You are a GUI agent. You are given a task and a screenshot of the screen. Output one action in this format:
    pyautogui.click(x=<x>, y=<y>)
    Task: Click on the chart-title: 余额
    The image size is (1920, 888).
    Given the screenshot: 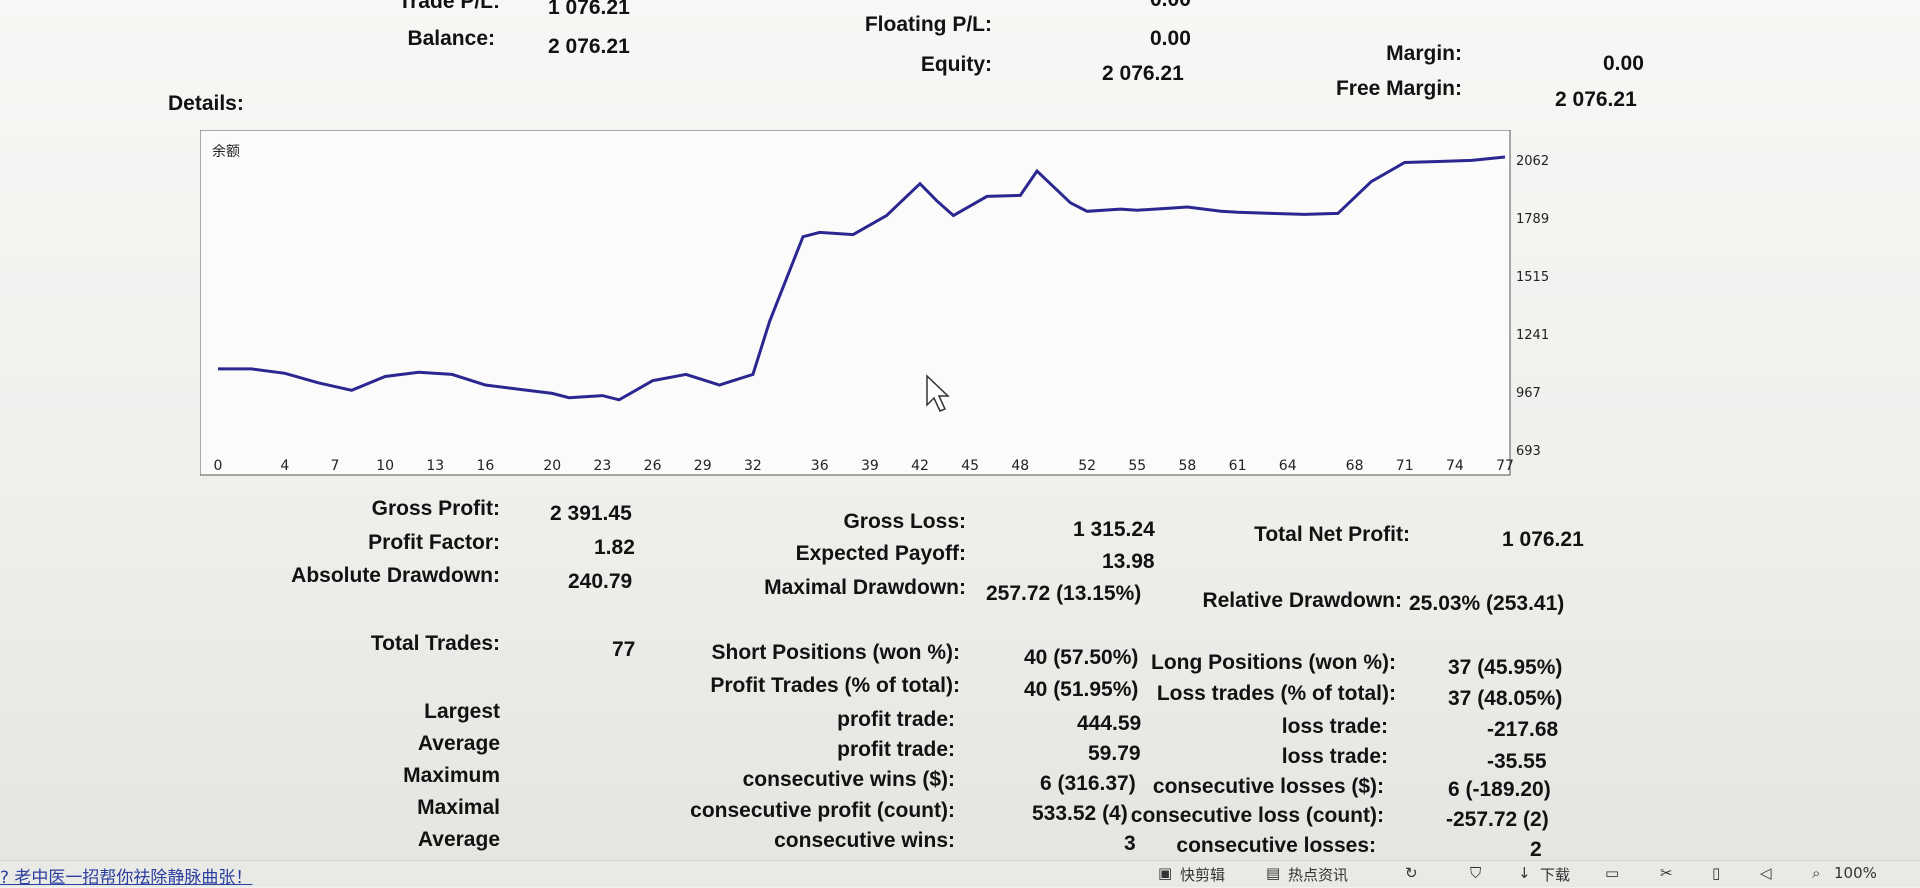 What is the action you would take?
    pyautogui.click(x=226, y=151)
    